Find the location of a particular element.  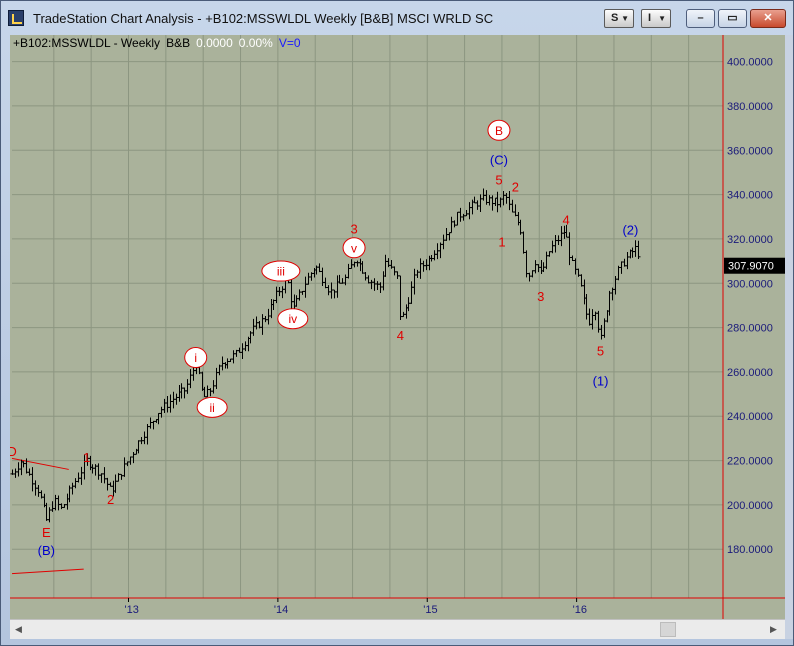

wave-label: (1) is located at coordinates (601, 380).